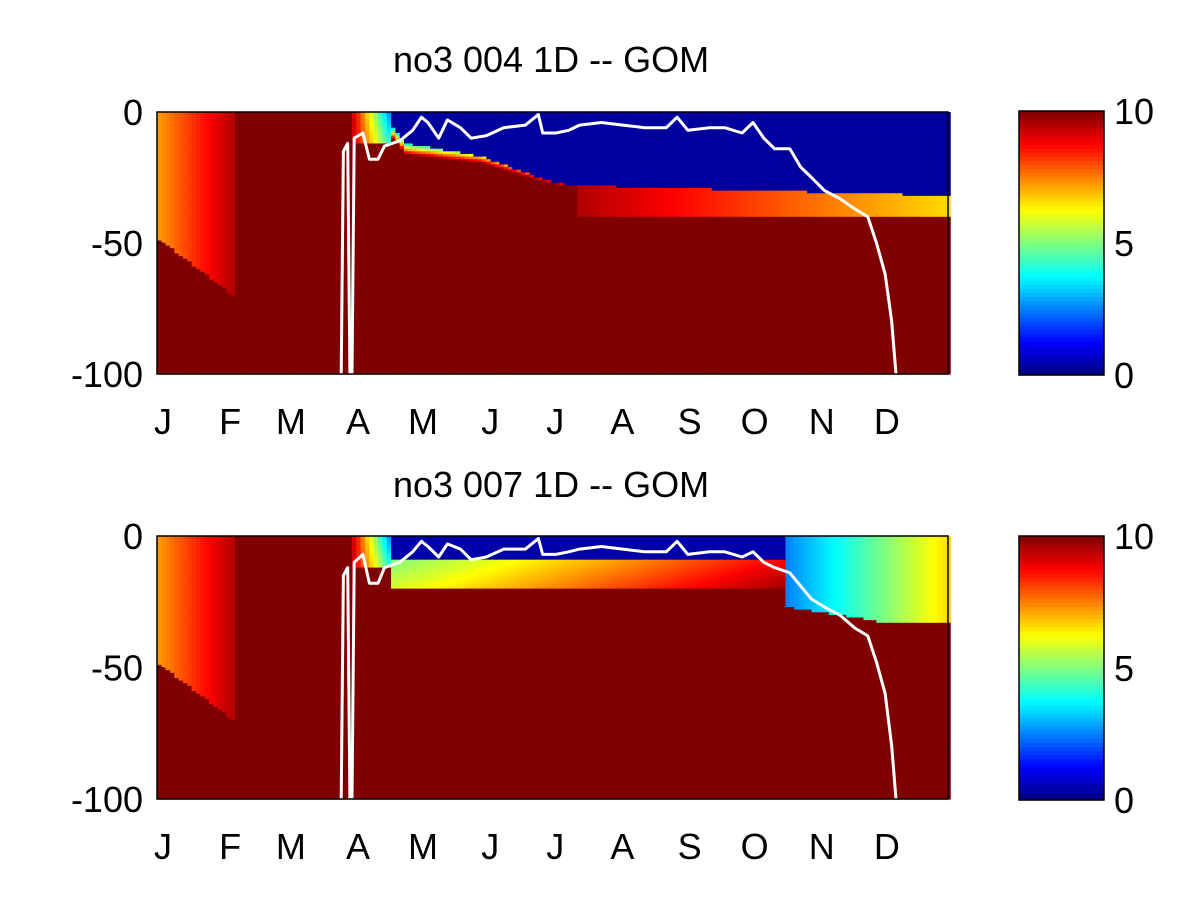  What do you see at coordinates (551, 59) in the screenshot?
I see `chart-title: no3 004 1D -- GOM` at bounding box center [551, 59].